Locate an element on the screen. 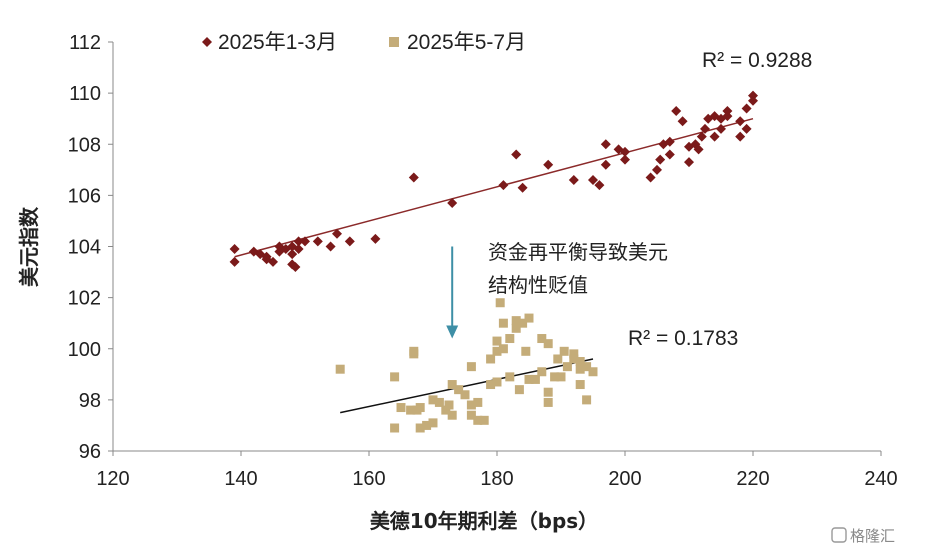 Image resolution: width=930 pixels, height=555 pixels. y-tick-label: 102 is located at coordinates (84, 299).